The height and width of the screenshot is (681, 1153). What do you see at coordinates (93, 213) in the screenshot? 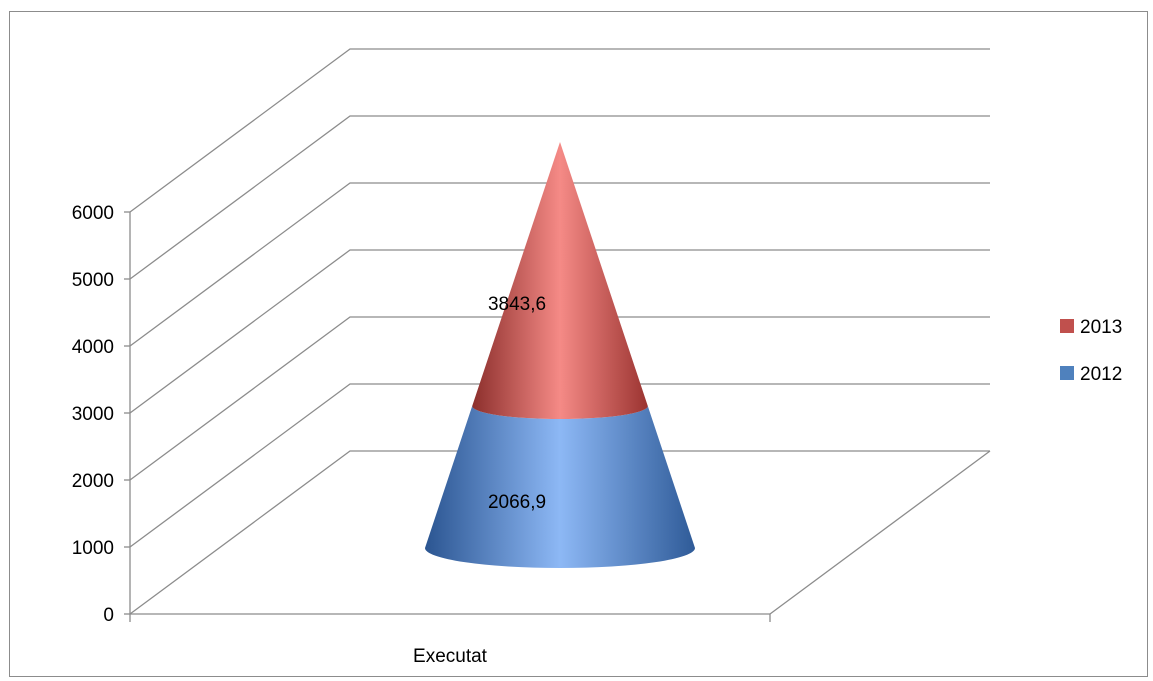
I see `y-tick-label: 6000` at bounding box center [93, 213].